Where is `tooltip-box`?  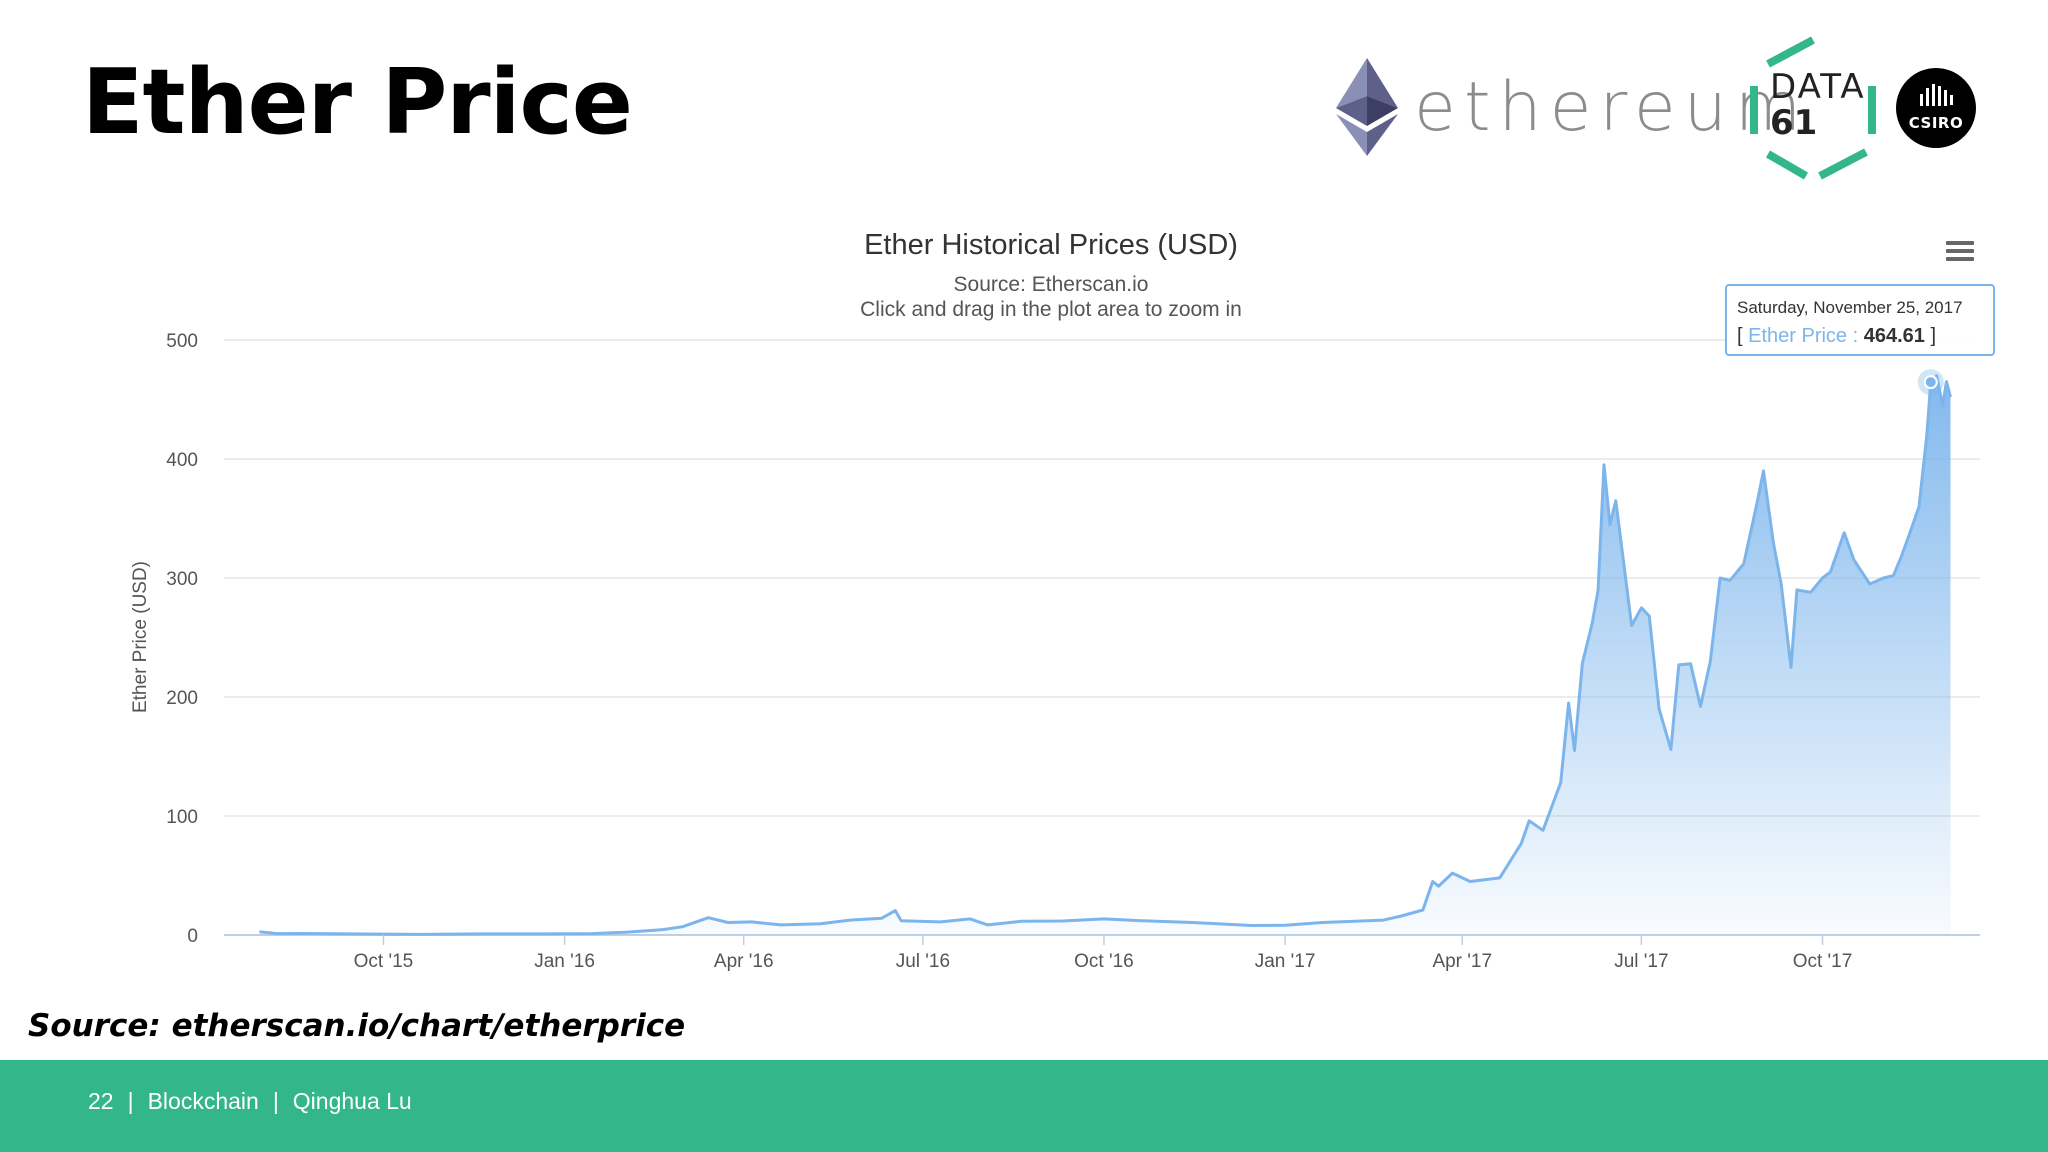 tooltip-box is located at coordinates (1860, 320).